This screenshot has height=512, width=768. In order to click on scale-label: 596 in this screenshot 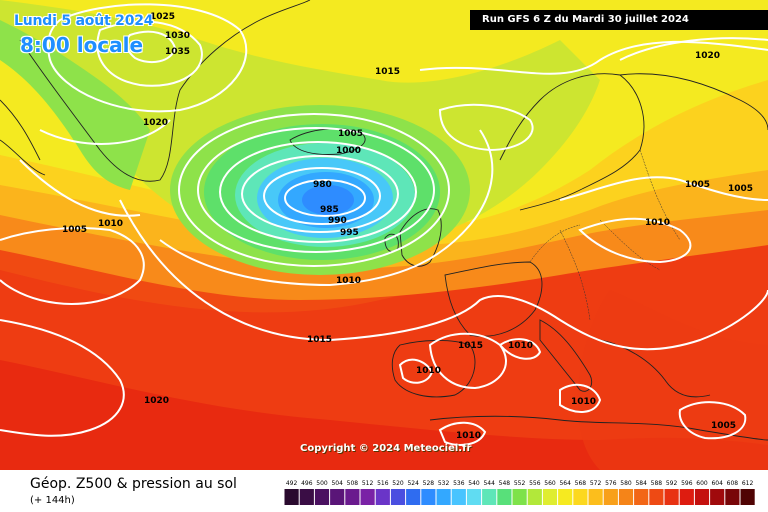, I will do `click(687, 483)`.